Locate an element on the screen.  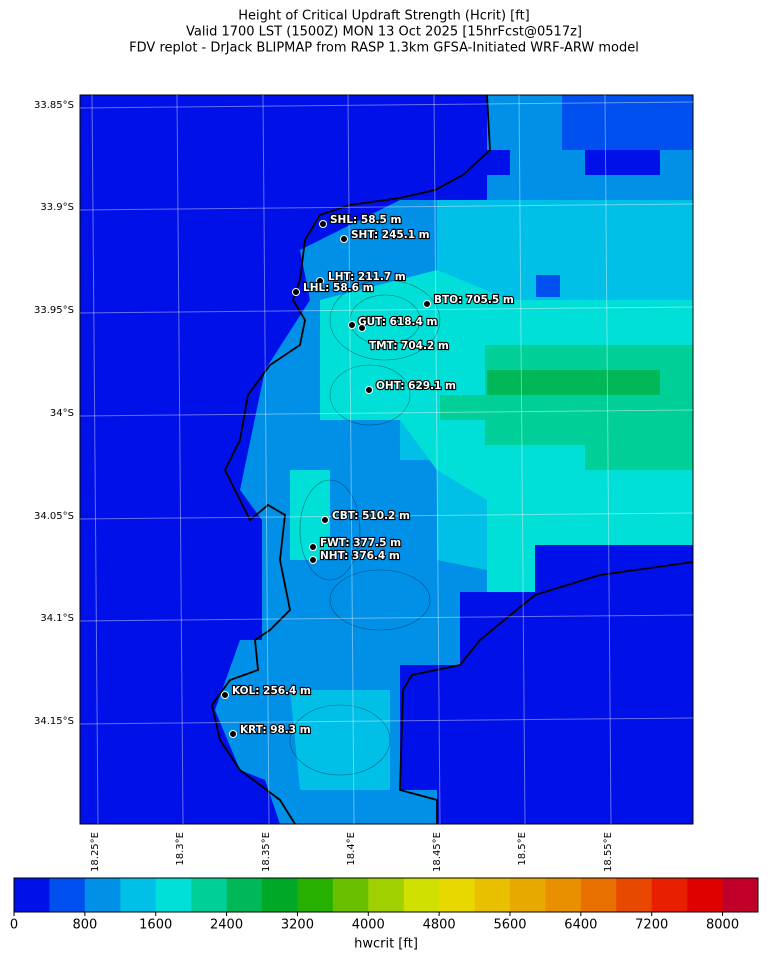
station-label: FWT: 377.5 m is located at coordinates (360, 543).